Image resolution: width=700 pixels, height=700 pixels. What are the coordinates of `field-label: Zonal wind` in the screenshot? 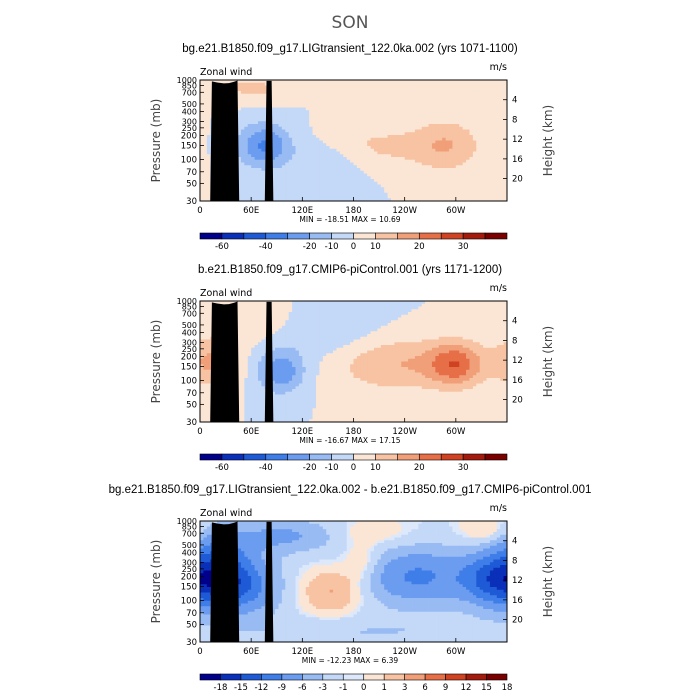 It's located at (226, 72).